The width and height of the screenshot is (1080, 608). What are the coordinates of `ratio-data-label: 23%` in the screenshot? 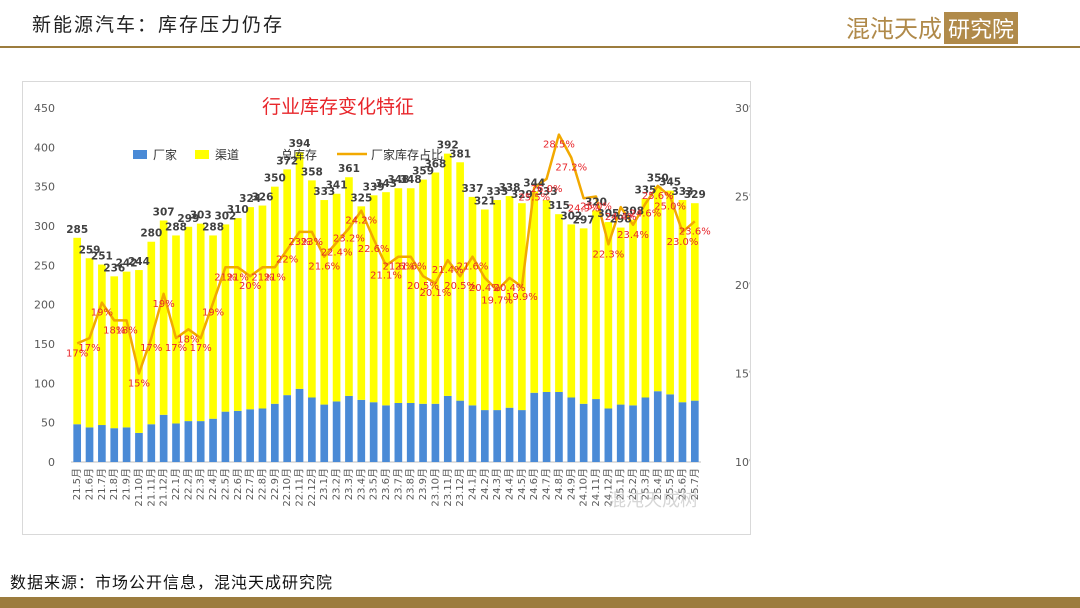 It's located at (312, 242).